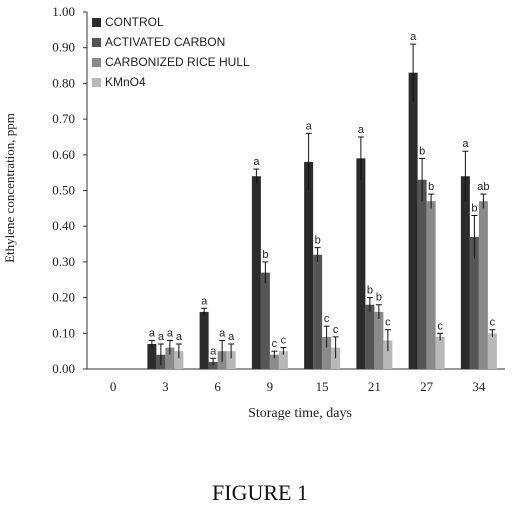 Image resolution: width=520 pixels, height=512 pixels. Describe the element at coordinates (125, 82) in the screenshot. I see `legend-label: KMnO4` at that location.